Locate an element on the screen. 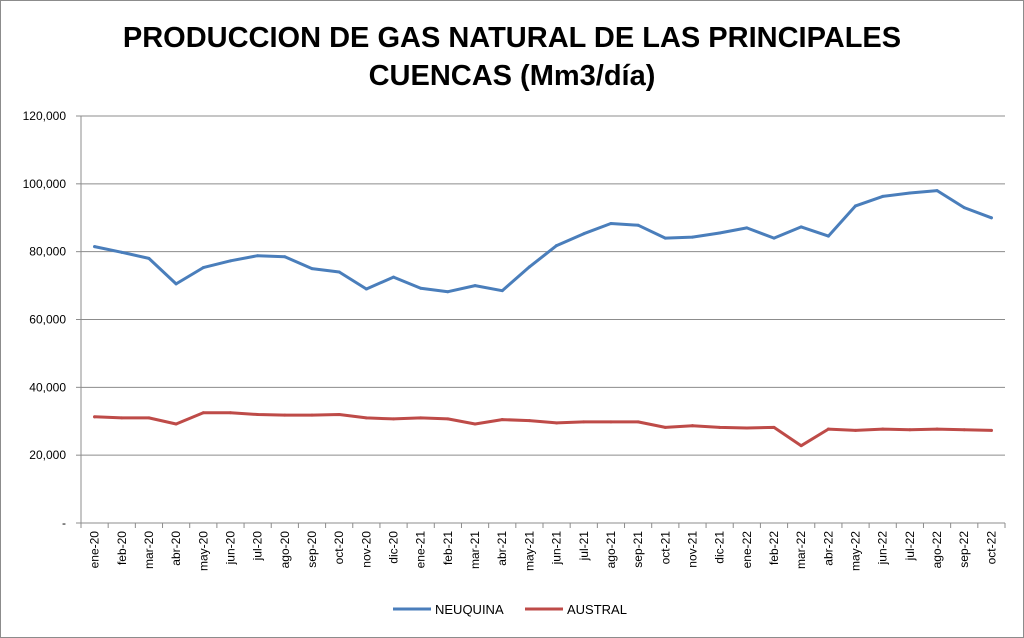 The width and height of the screenshot is (1024, 638). y-tick-label: 40,000 is located at coordinates (47, 387).